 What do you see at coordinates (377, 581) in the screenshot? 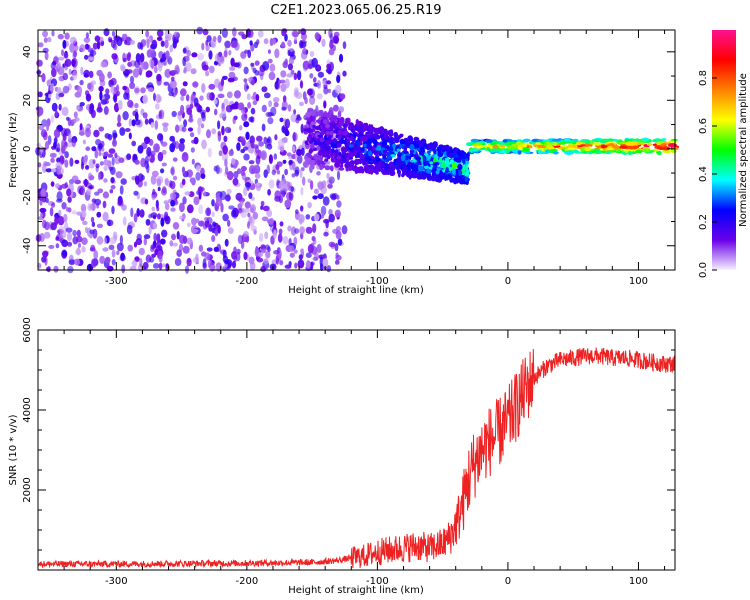
I see `x-tick-label: -100` at bounding box center [377, 581].